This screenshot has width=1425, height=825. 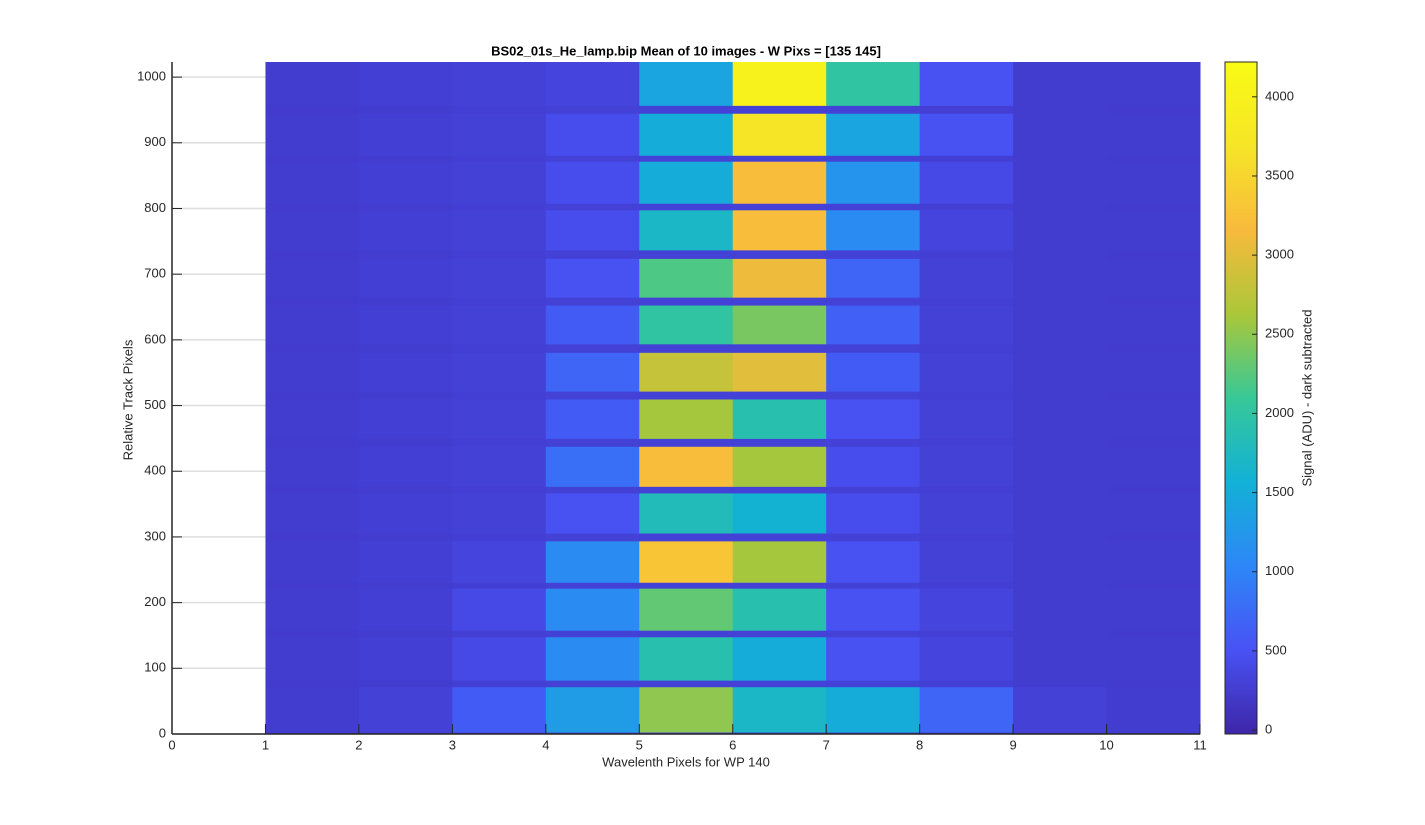 What do you see at coordinates (151, 76) in the screenshot?
I see `y-tick-label: 1000` at bounding box center [151, 76].